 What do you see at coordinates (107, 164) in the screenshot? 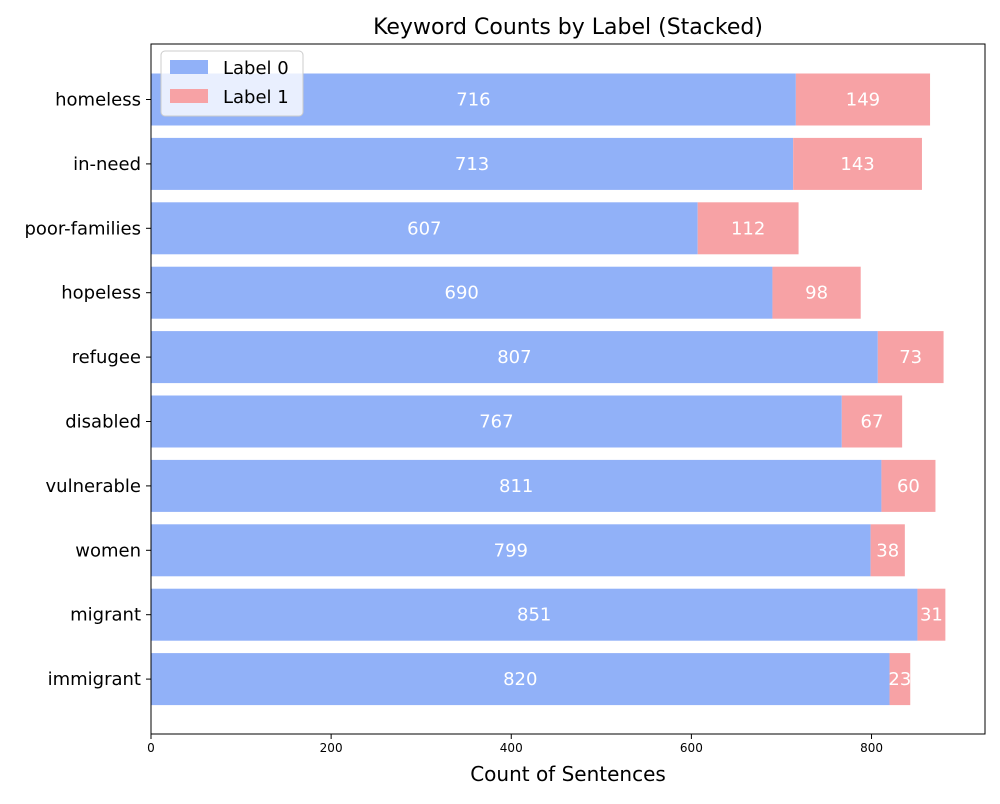
I see `y-tick-label-in-need: in-need` at bounding box center [107, 164].